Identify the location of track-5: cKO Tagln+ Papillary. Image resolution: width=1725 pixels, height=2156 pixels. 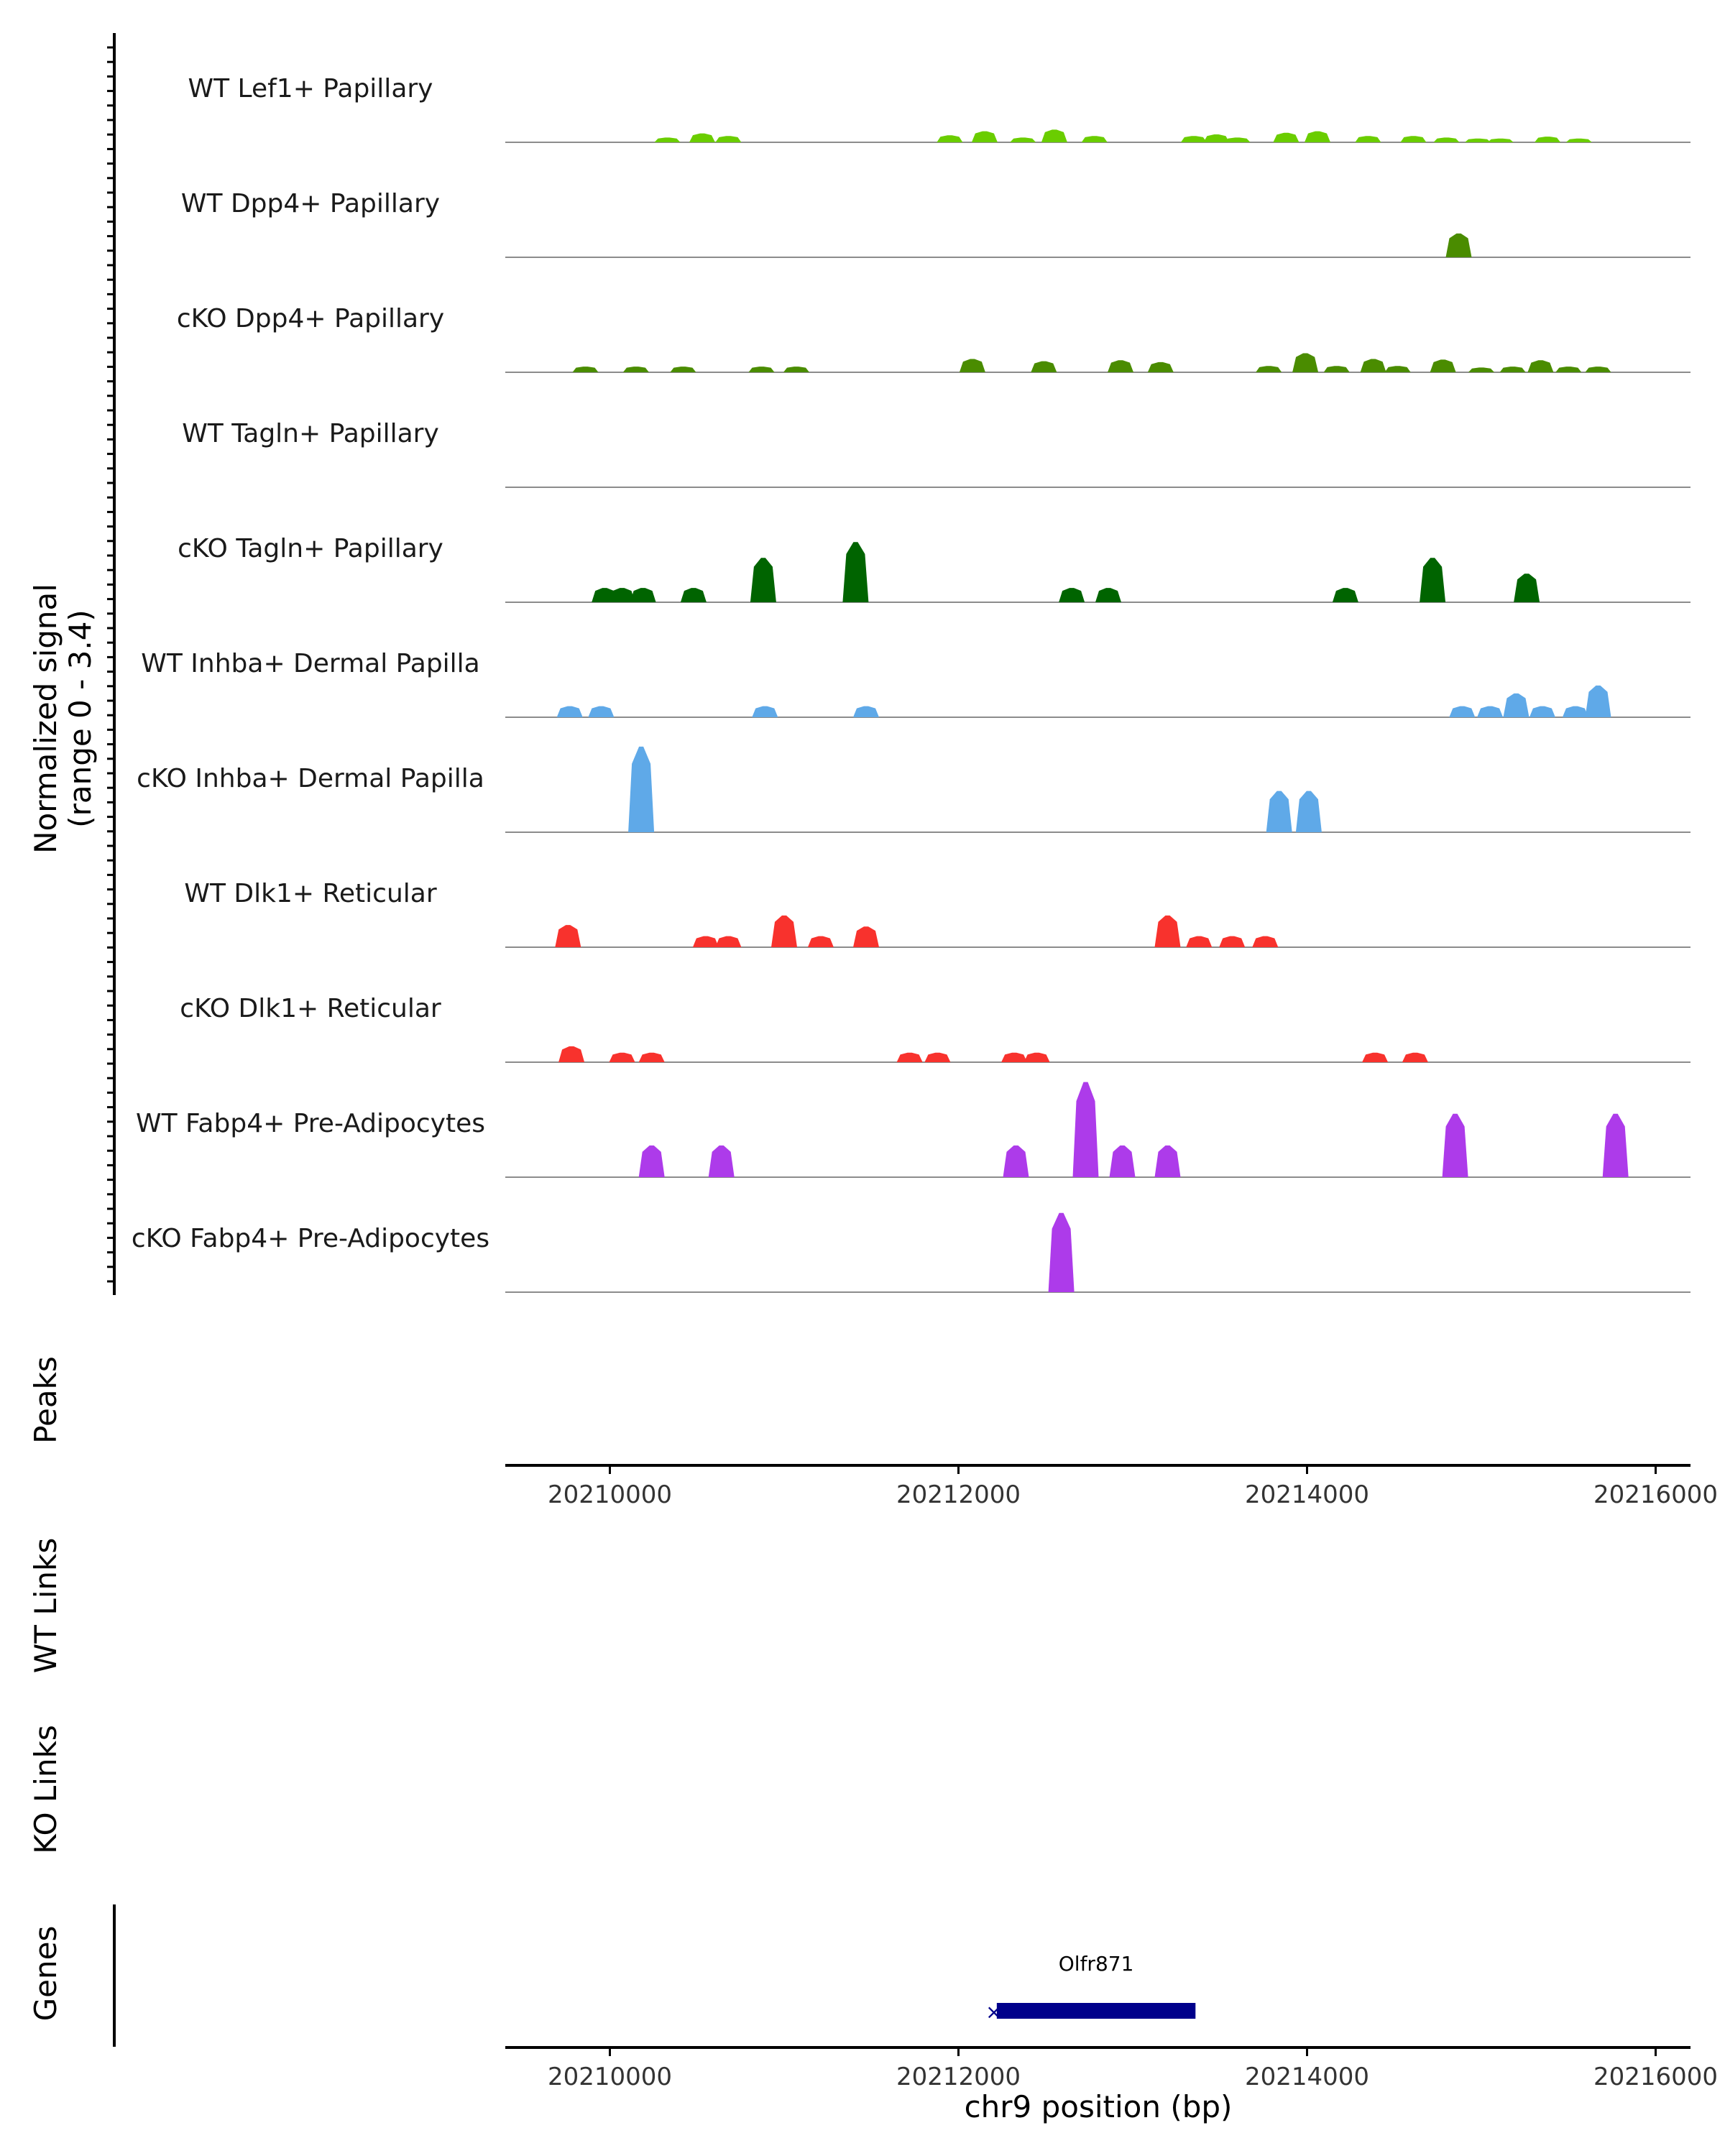
(934, 568).